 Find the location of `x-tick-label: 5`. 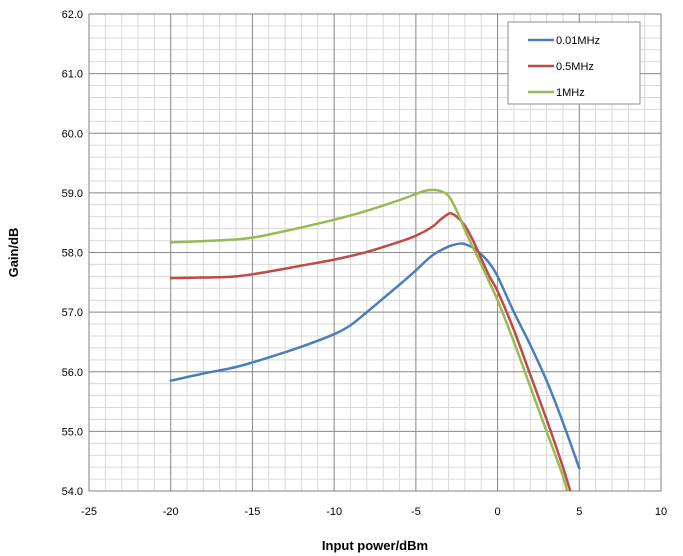

x-tick-label: 5 is located at coordinates (579, 512).